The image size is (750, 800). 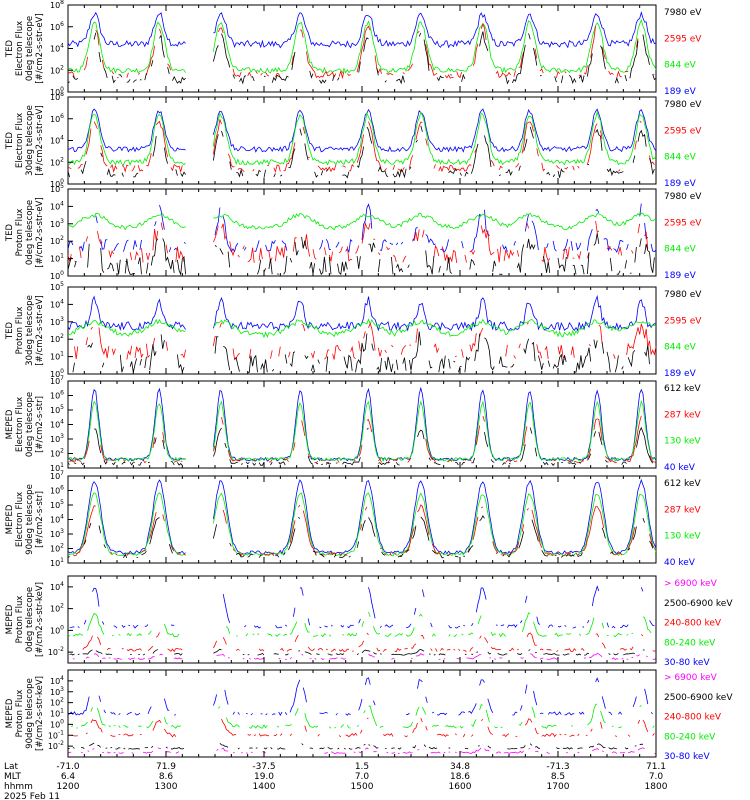 I want to click on ytick-label: 10⁻², so click(x=56, y=651).